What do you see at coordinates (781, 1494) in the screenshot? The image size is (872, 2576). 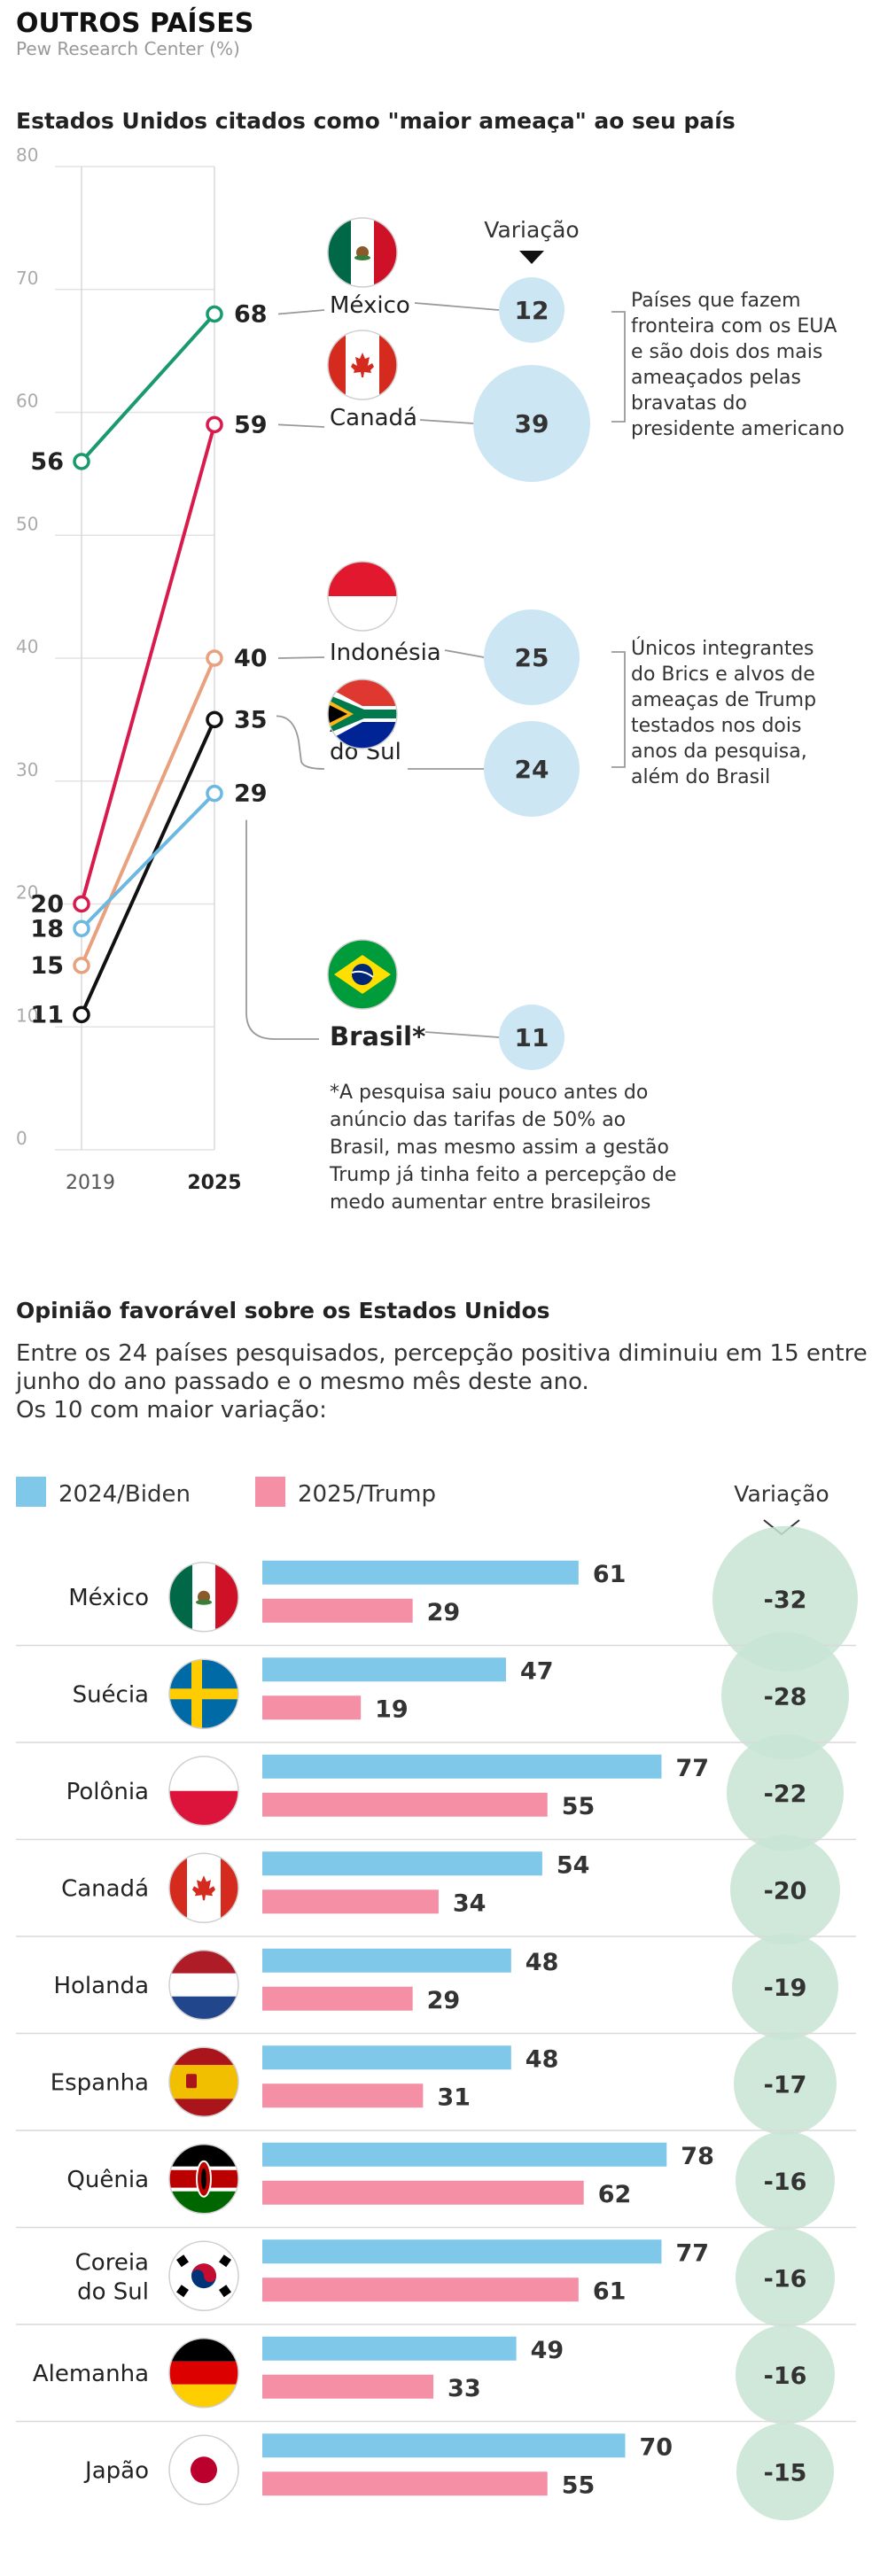 I see `variation-header-2: Variação` at bounding box center [781, 1494].